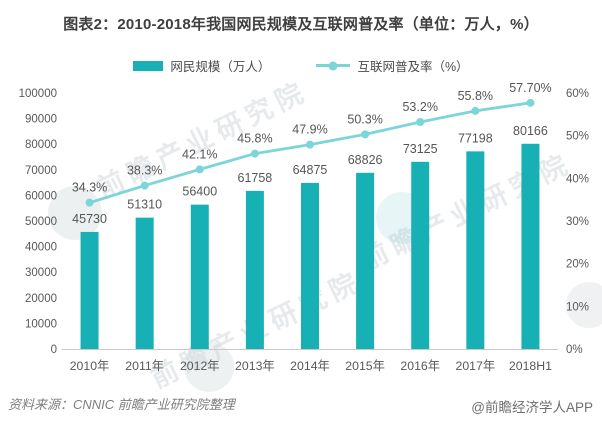  What do you see at coordinates (420, 149) in the screenshot?
I see `bar-value-label: 73125` at bounding box center [420, 149].